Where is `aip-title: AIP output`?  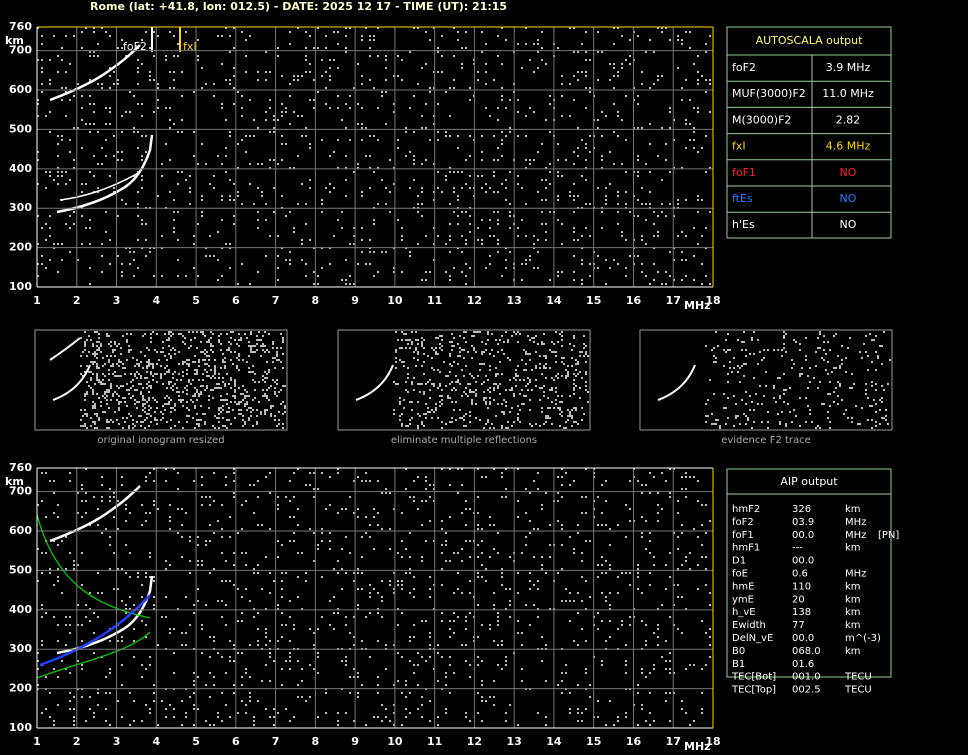
aip-title: AIP output is located at coordinates (809, 481).